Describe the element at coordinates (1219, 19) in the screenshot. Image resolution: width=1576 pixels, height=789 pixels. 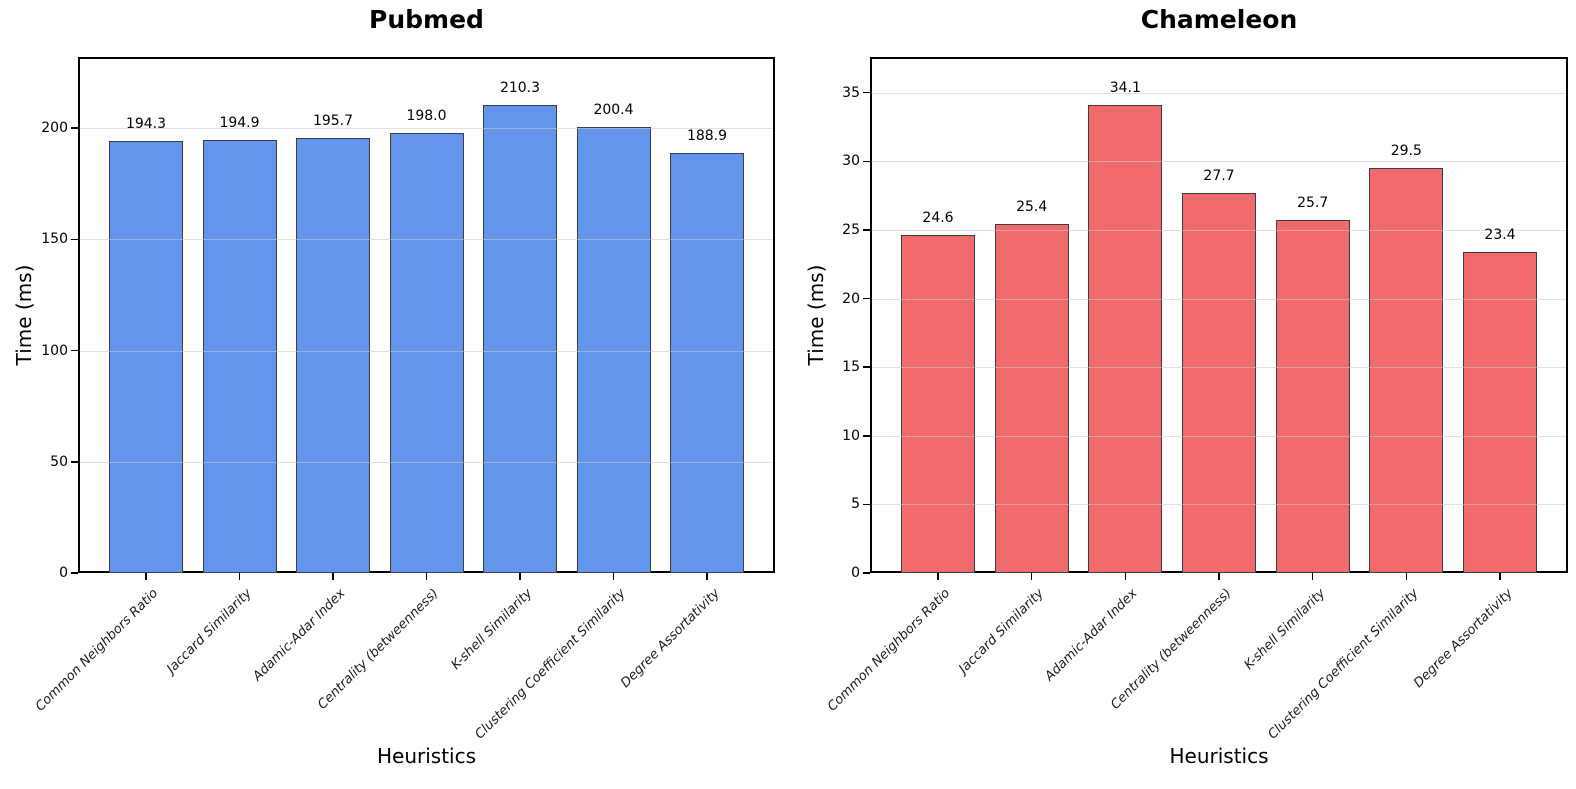
I see `chart-title: Chameleon` at that location.